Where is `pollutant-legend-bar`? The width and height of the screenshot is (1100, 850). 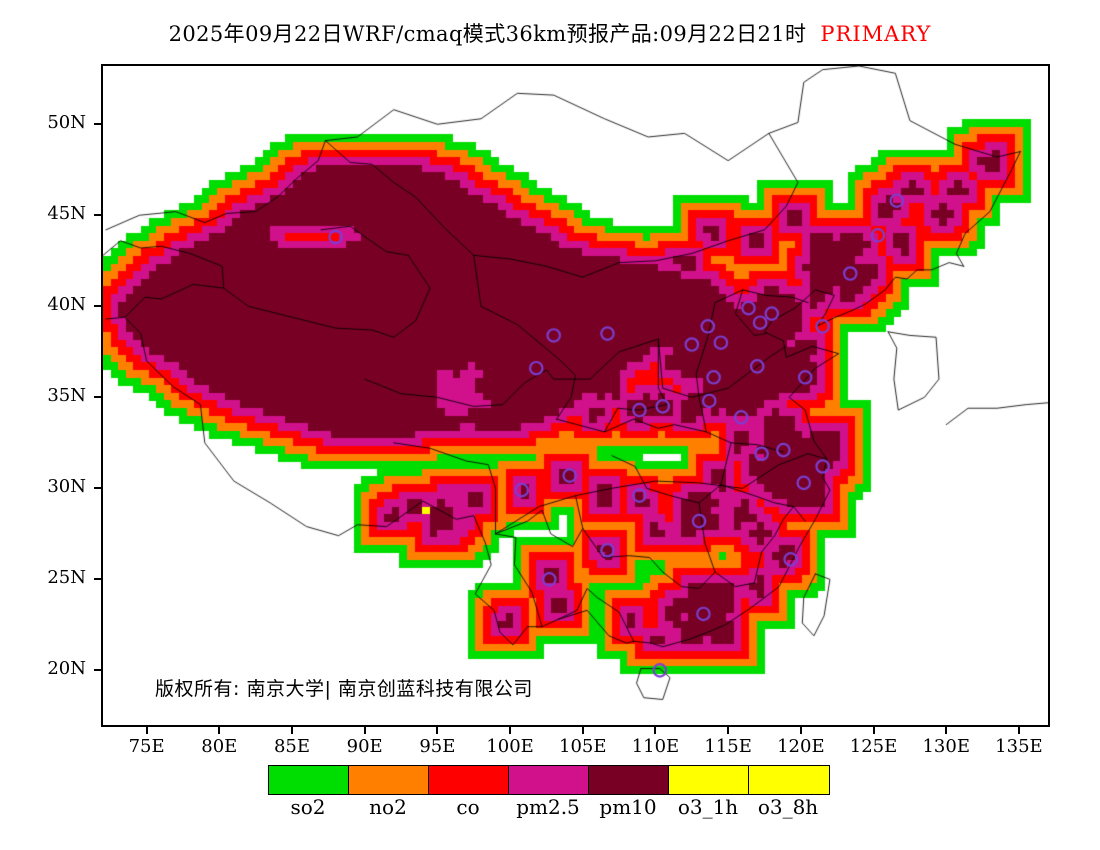
pollutant-legend-bar is located at coordinates (549, 780).